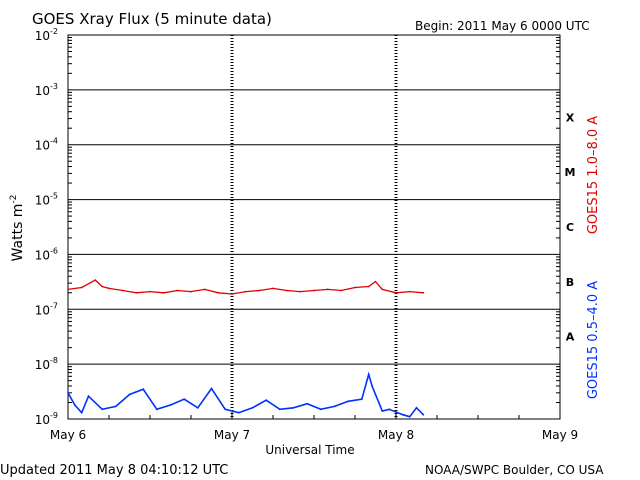 The width and height of the screenshot is (640, 480). Describe the element at coordinates (152, 19) in the screenshot. I see `chart-title: GOES Xray Flux (5 minute data)` at that location.